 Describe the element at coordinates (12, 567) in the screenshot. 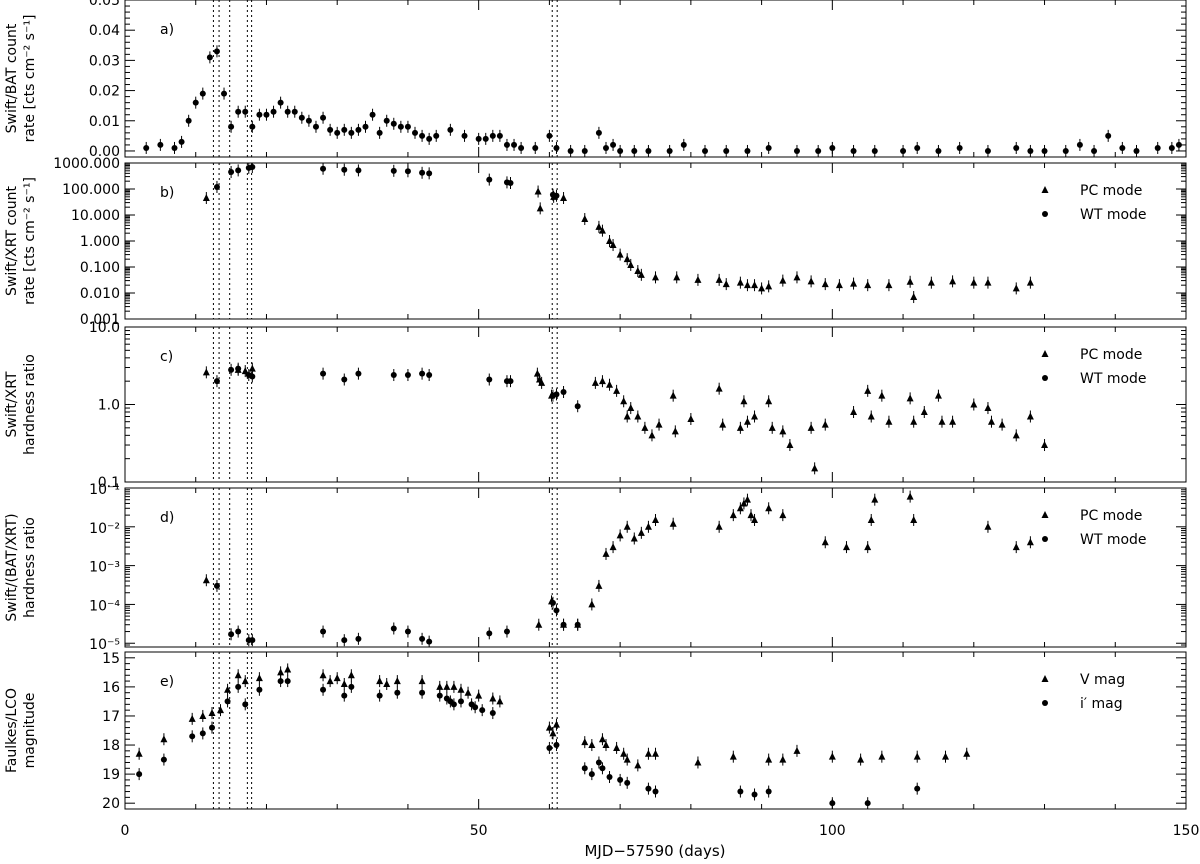

I see `y-axis-label: Swift/(BAT/XRT)` at that location.